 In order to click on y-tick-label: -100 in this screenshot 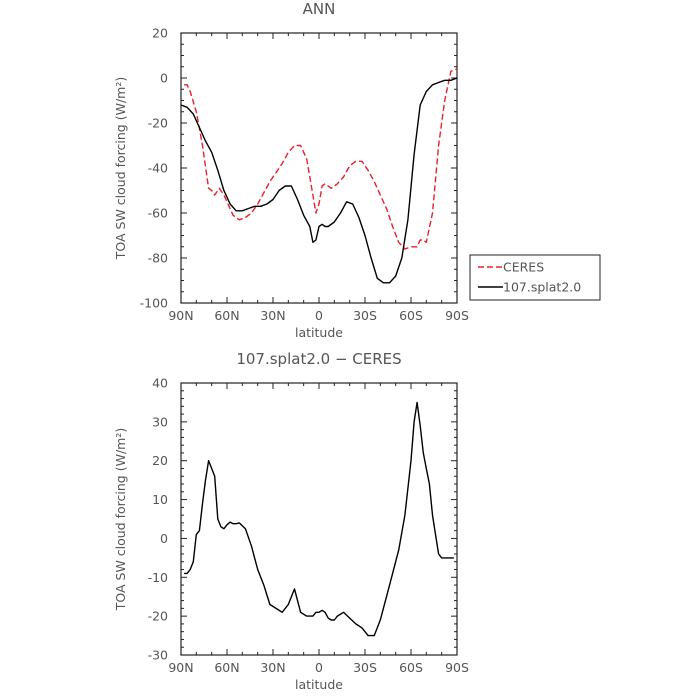, I will do `click(154, 303)`.